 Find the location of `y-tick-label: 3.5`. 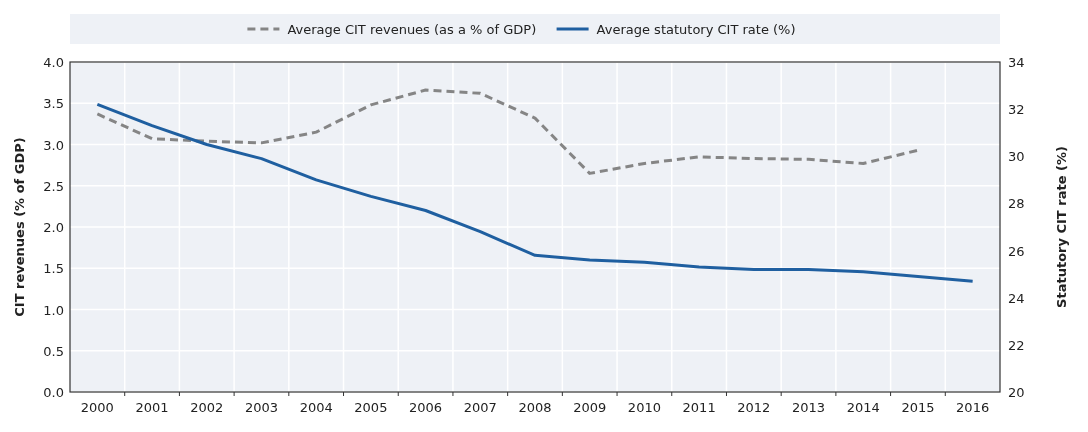

y-tick-label: 3.5 is located at coordinates (53, 104).